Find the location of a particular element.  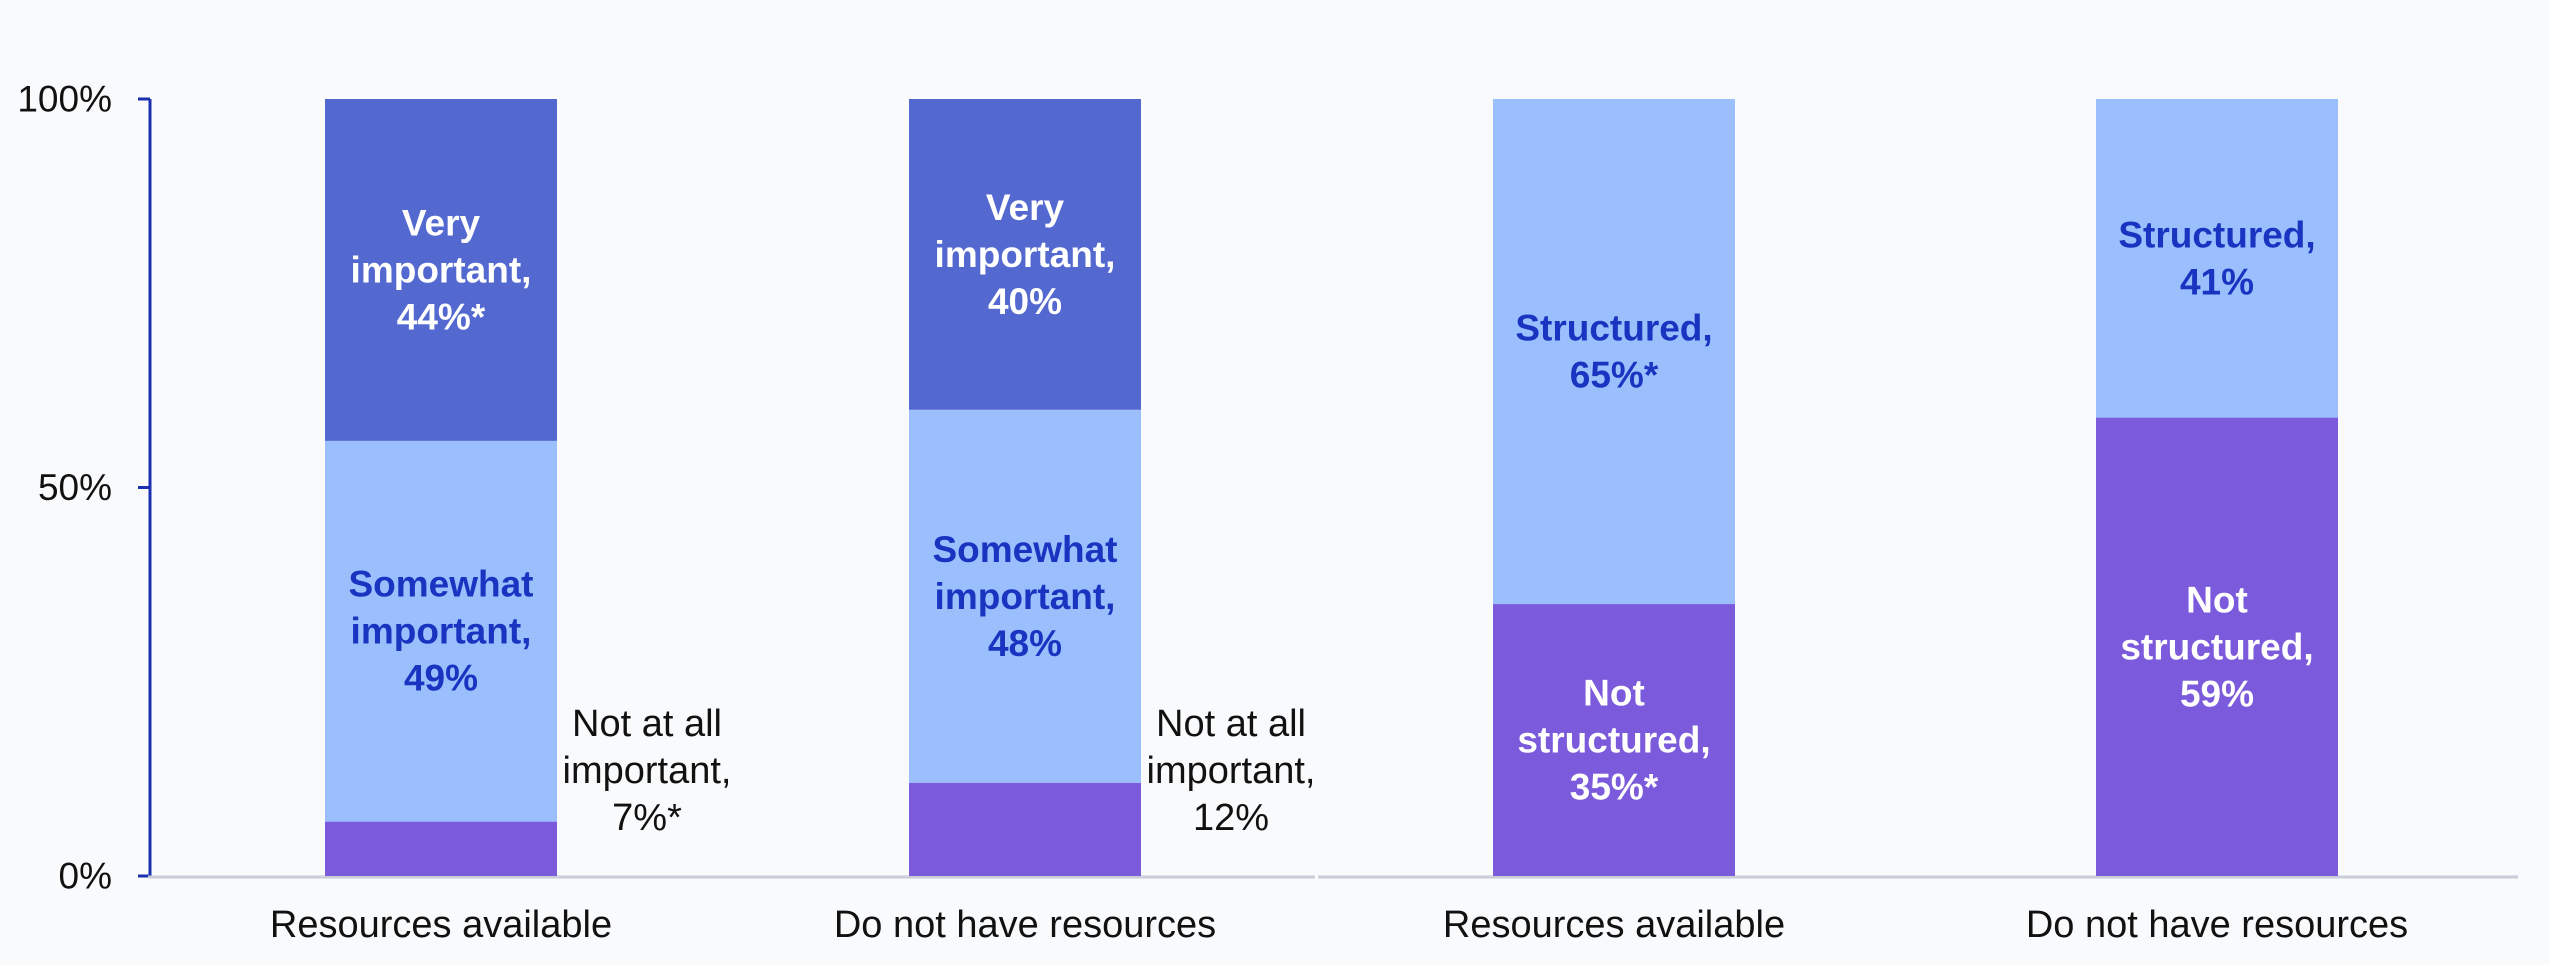

data-label-not-at-all-important: 12% is located at coordinates (1231, 818).